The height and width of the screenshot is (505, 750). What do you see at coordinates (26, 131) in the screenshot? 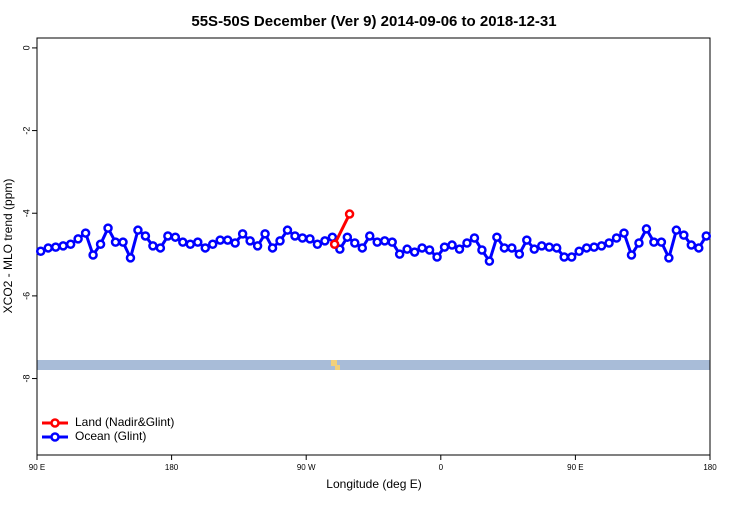
I see `y-tick-label: -2` at bounding box center [26, 131].